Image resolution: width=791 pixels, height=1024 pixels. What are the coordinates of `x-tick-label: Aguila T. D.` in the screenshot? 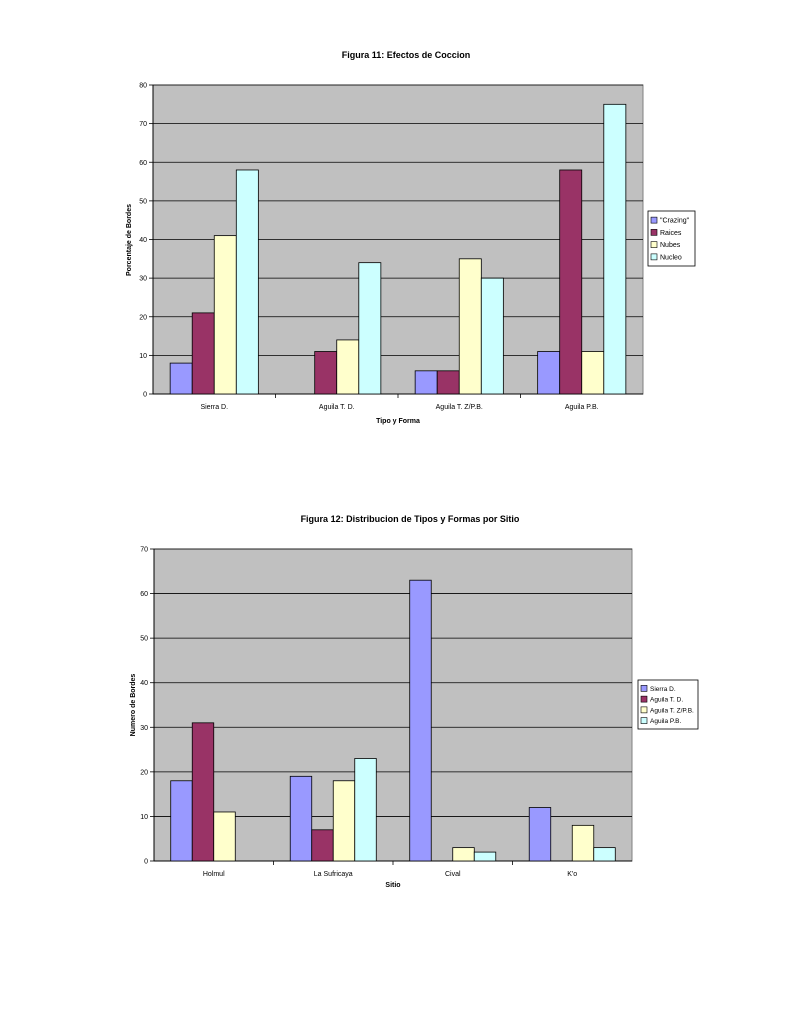 It's located at (337, 407).